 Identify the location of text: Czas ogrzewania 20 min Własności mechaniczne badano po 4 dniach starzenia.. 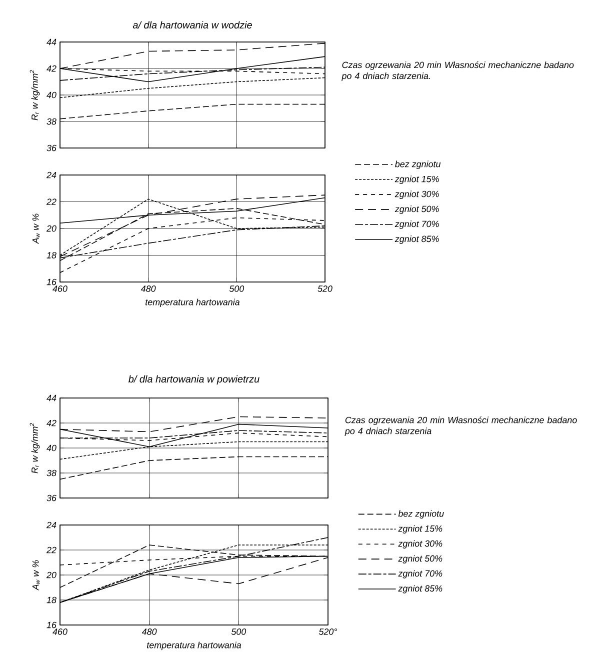
(458, 71).